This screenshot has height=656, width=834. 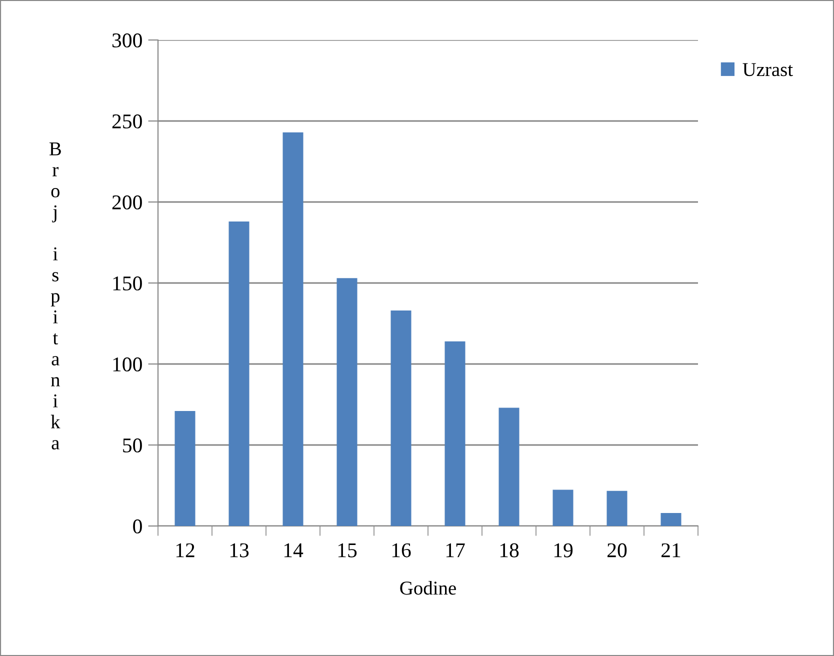 What do you see at coordinates (509, 550) in the screenshot?
I see `x-tick-label: 18` at bounding box center [509, 550].